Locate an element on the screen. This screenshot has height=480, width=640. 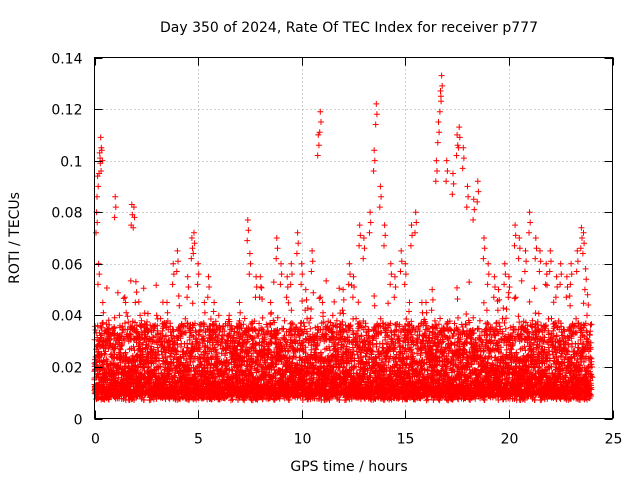
y-axis-label: ROTI / TECUs is located at coordinates (15, 238).